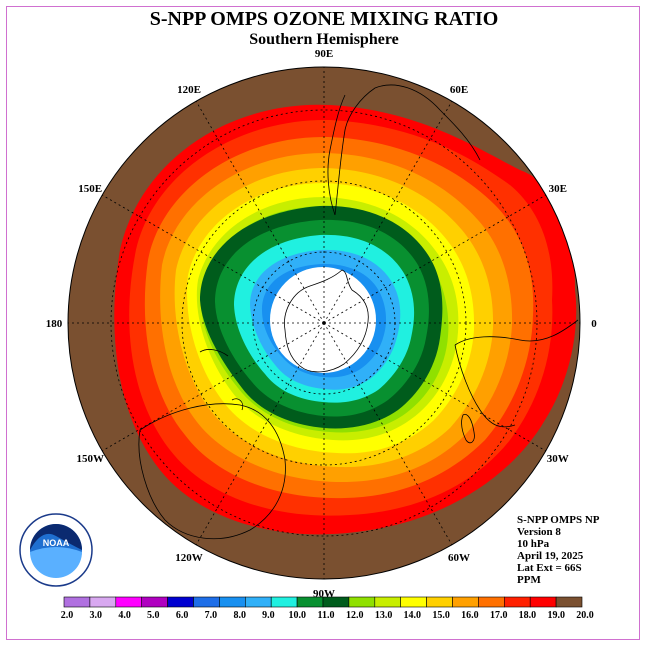 This screenshot has width=648, height=648. I want to click on colorbar-label-3: 5.0, so click(153, 615).